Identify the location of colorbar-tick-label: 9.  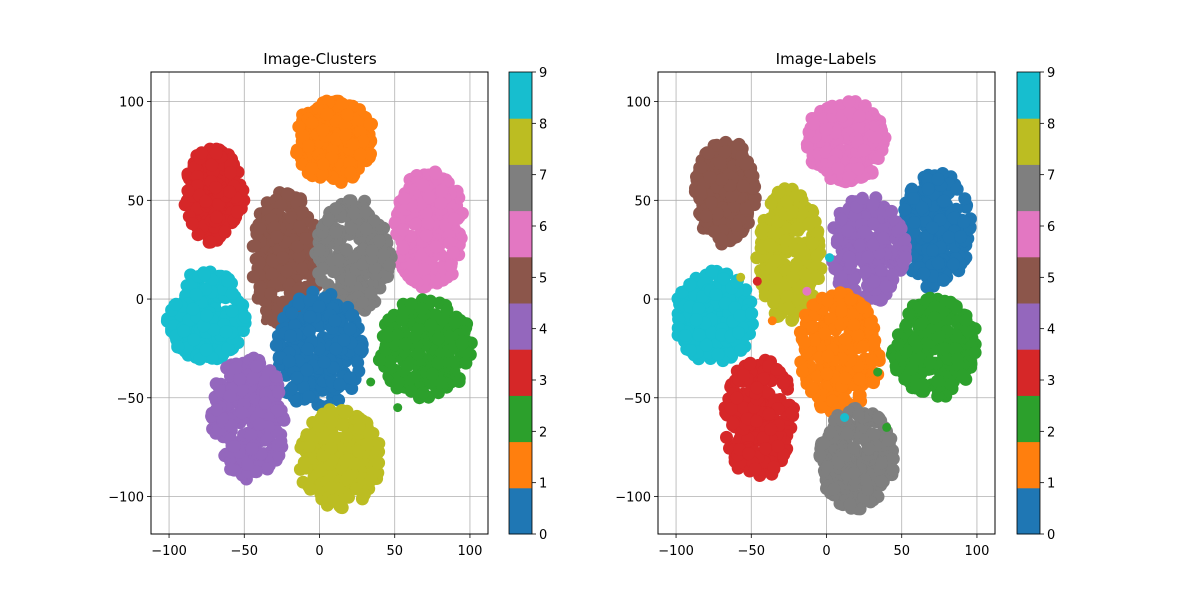
(543, 73).